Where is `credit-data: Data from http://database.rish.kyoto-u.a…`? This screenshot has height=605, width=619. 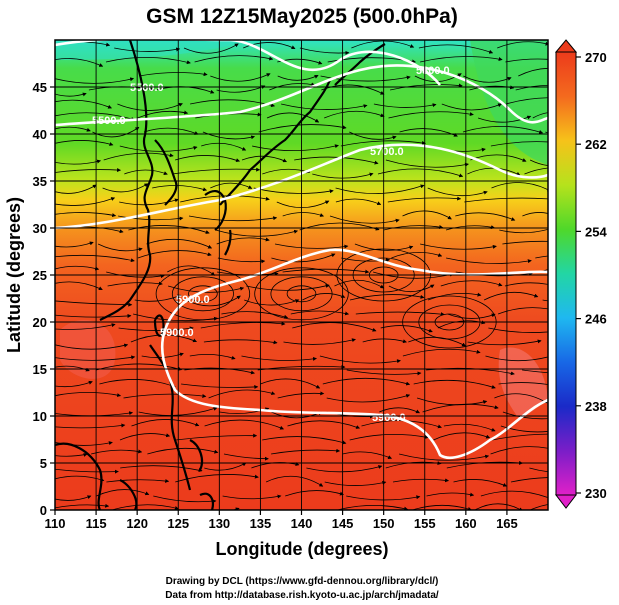
credit-data: Data from http://database.rish.kyoto-u.a… is located at coordinates (302, 595).